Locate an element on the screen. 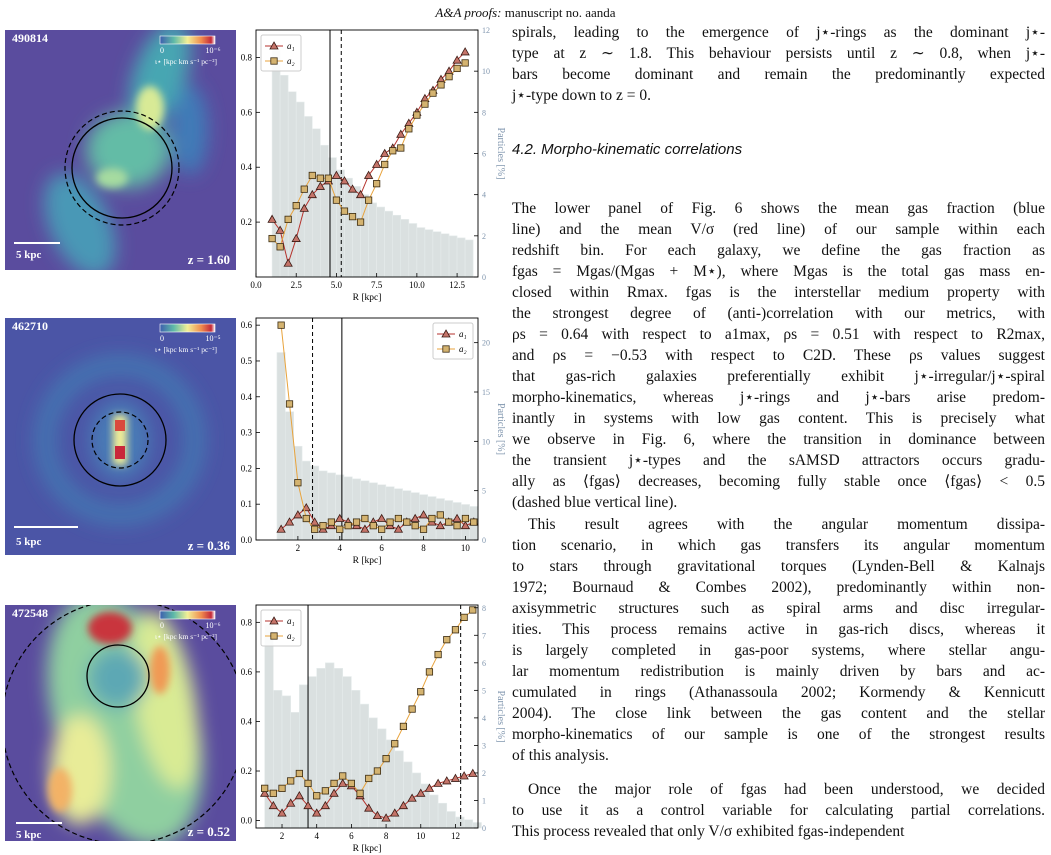 The height and width of the screenshot is (855, 1051). x-tick-label: 4 is located at coordinates (316, 836).